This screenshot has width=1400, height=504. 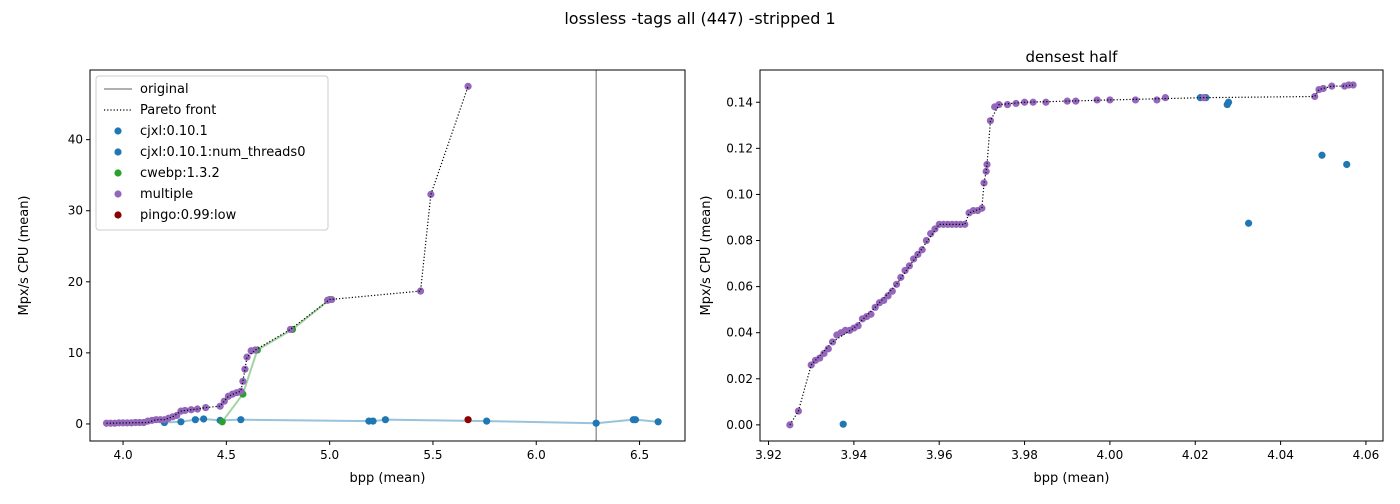 I want to click on x-tick-label: 5.0, so click(x=329, y=455).